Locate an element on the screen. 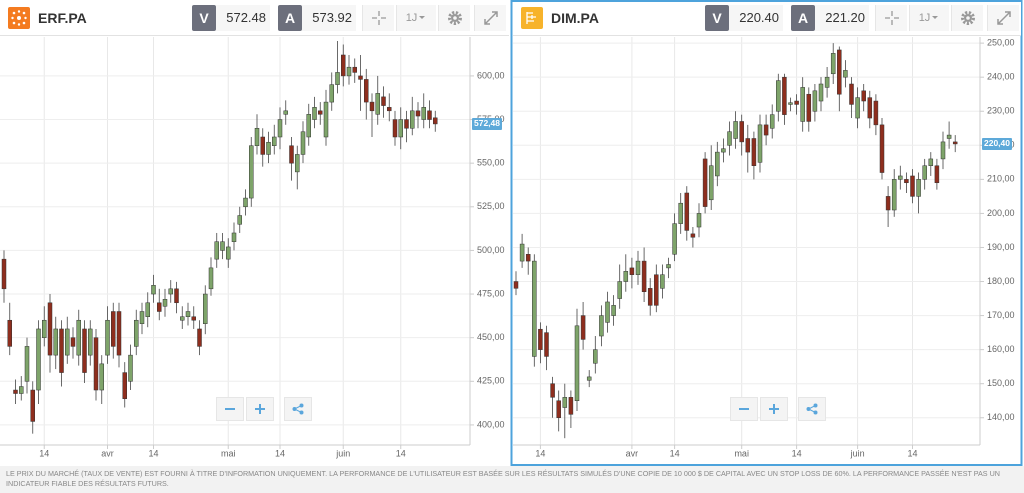 This screenshot has height=493, width=1024. y-tick-label: 500,00 is located at coordinates (491, 250).